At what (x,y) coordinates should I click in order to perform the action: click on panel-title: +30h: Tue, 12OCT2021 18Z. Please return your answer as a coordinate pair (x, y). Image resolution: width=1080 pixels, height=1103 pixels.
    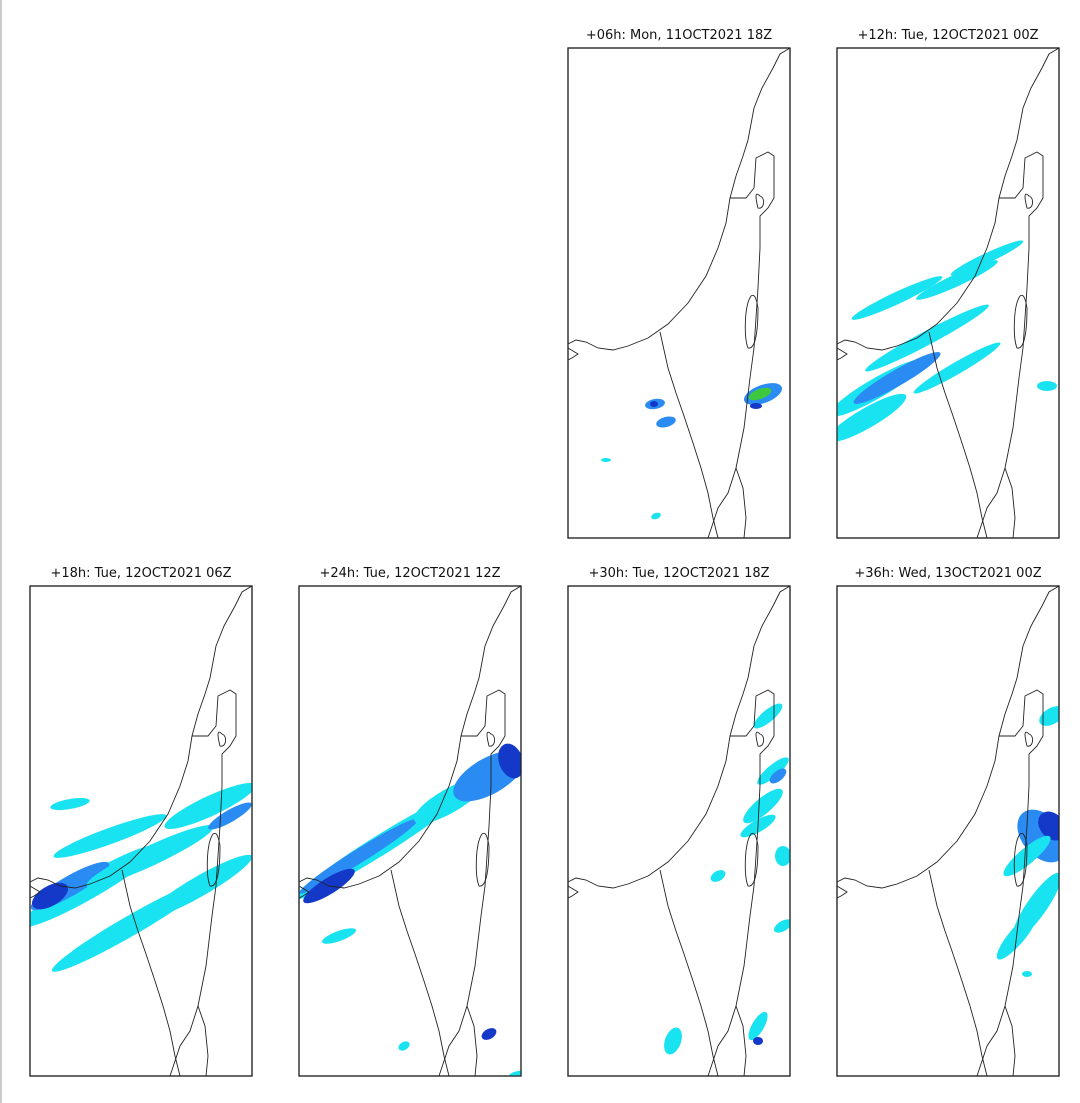
    Looking at the image, I should click on (678, 573).